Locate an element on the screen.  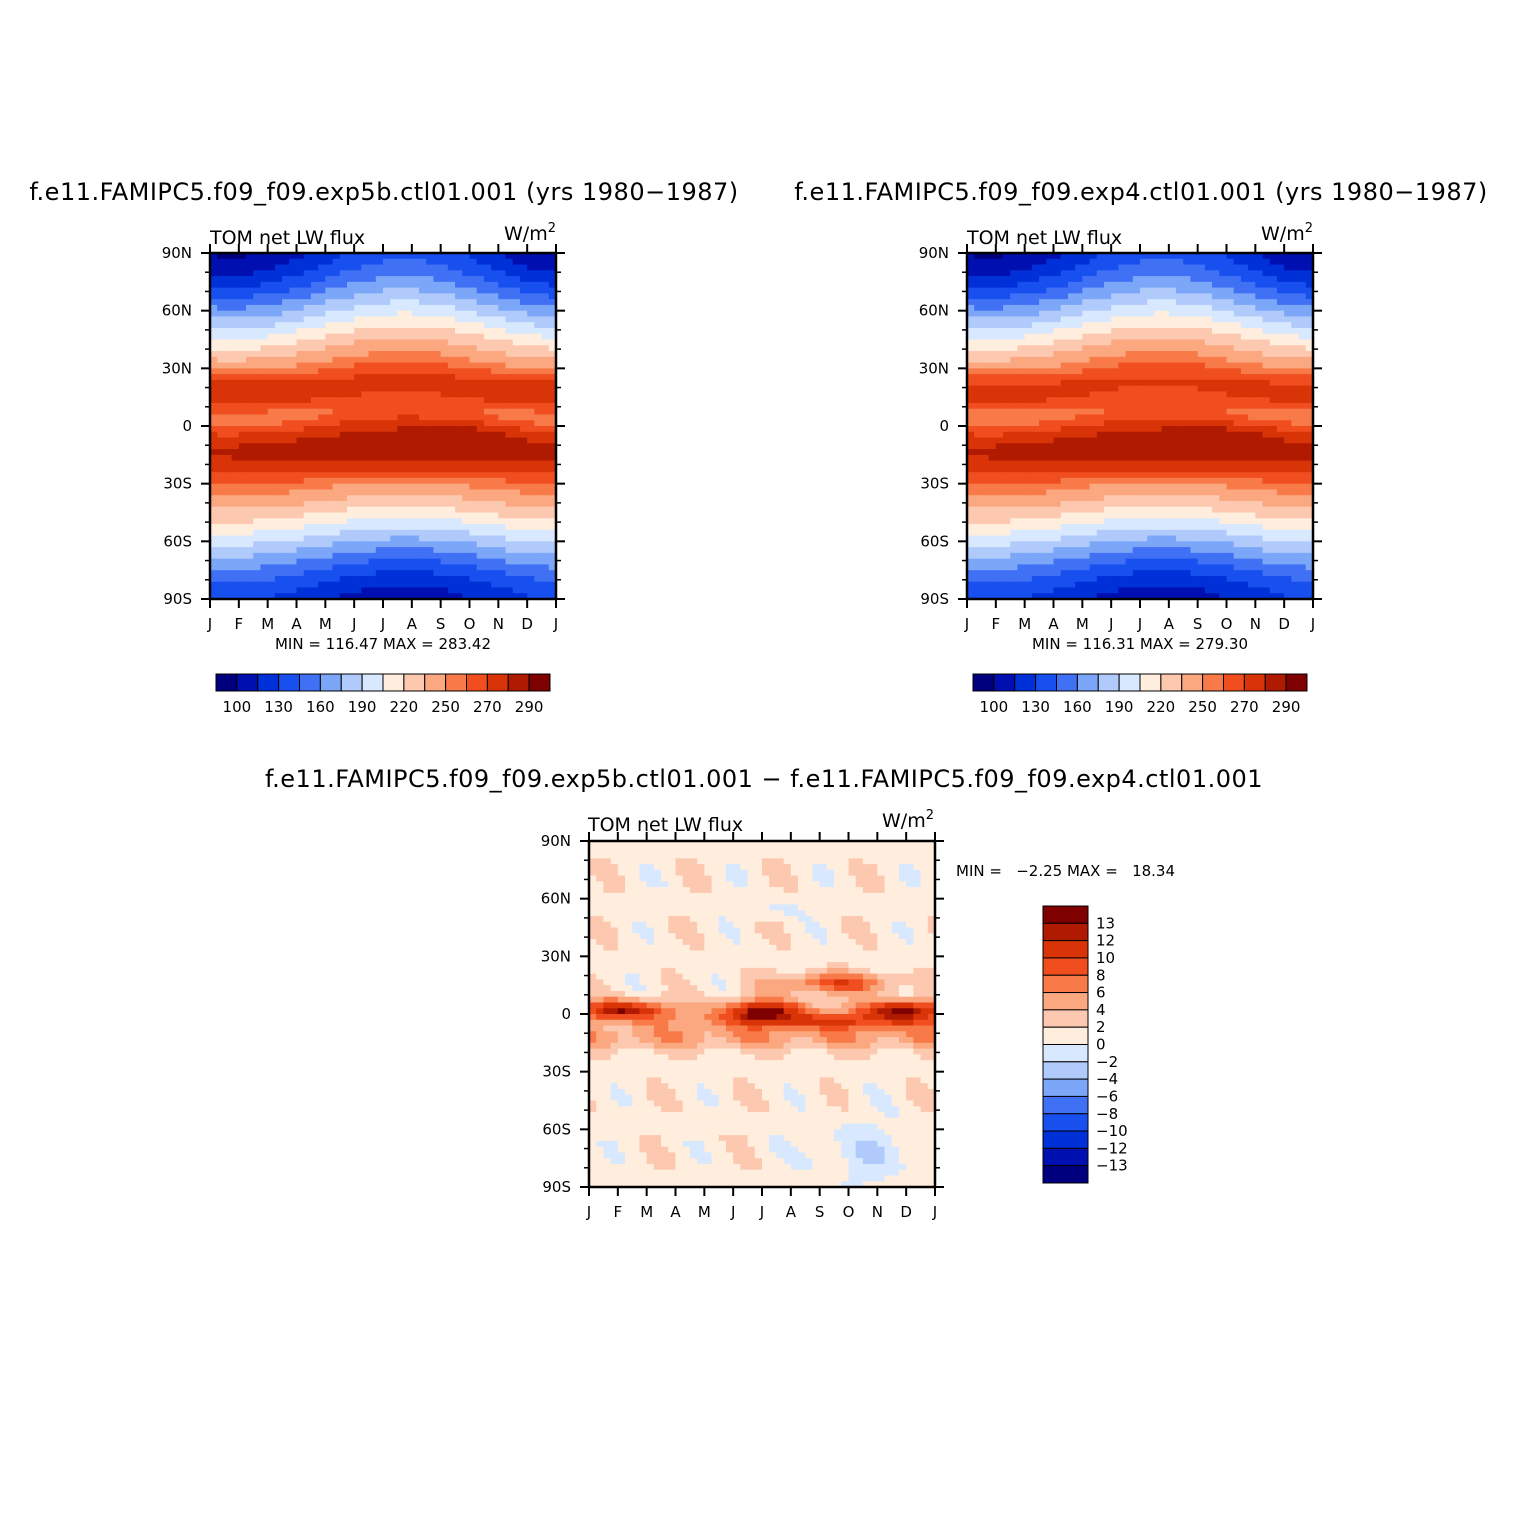
panel-exp5b-variable-label: TOM net LW flux is located at coordinates (287, 238).